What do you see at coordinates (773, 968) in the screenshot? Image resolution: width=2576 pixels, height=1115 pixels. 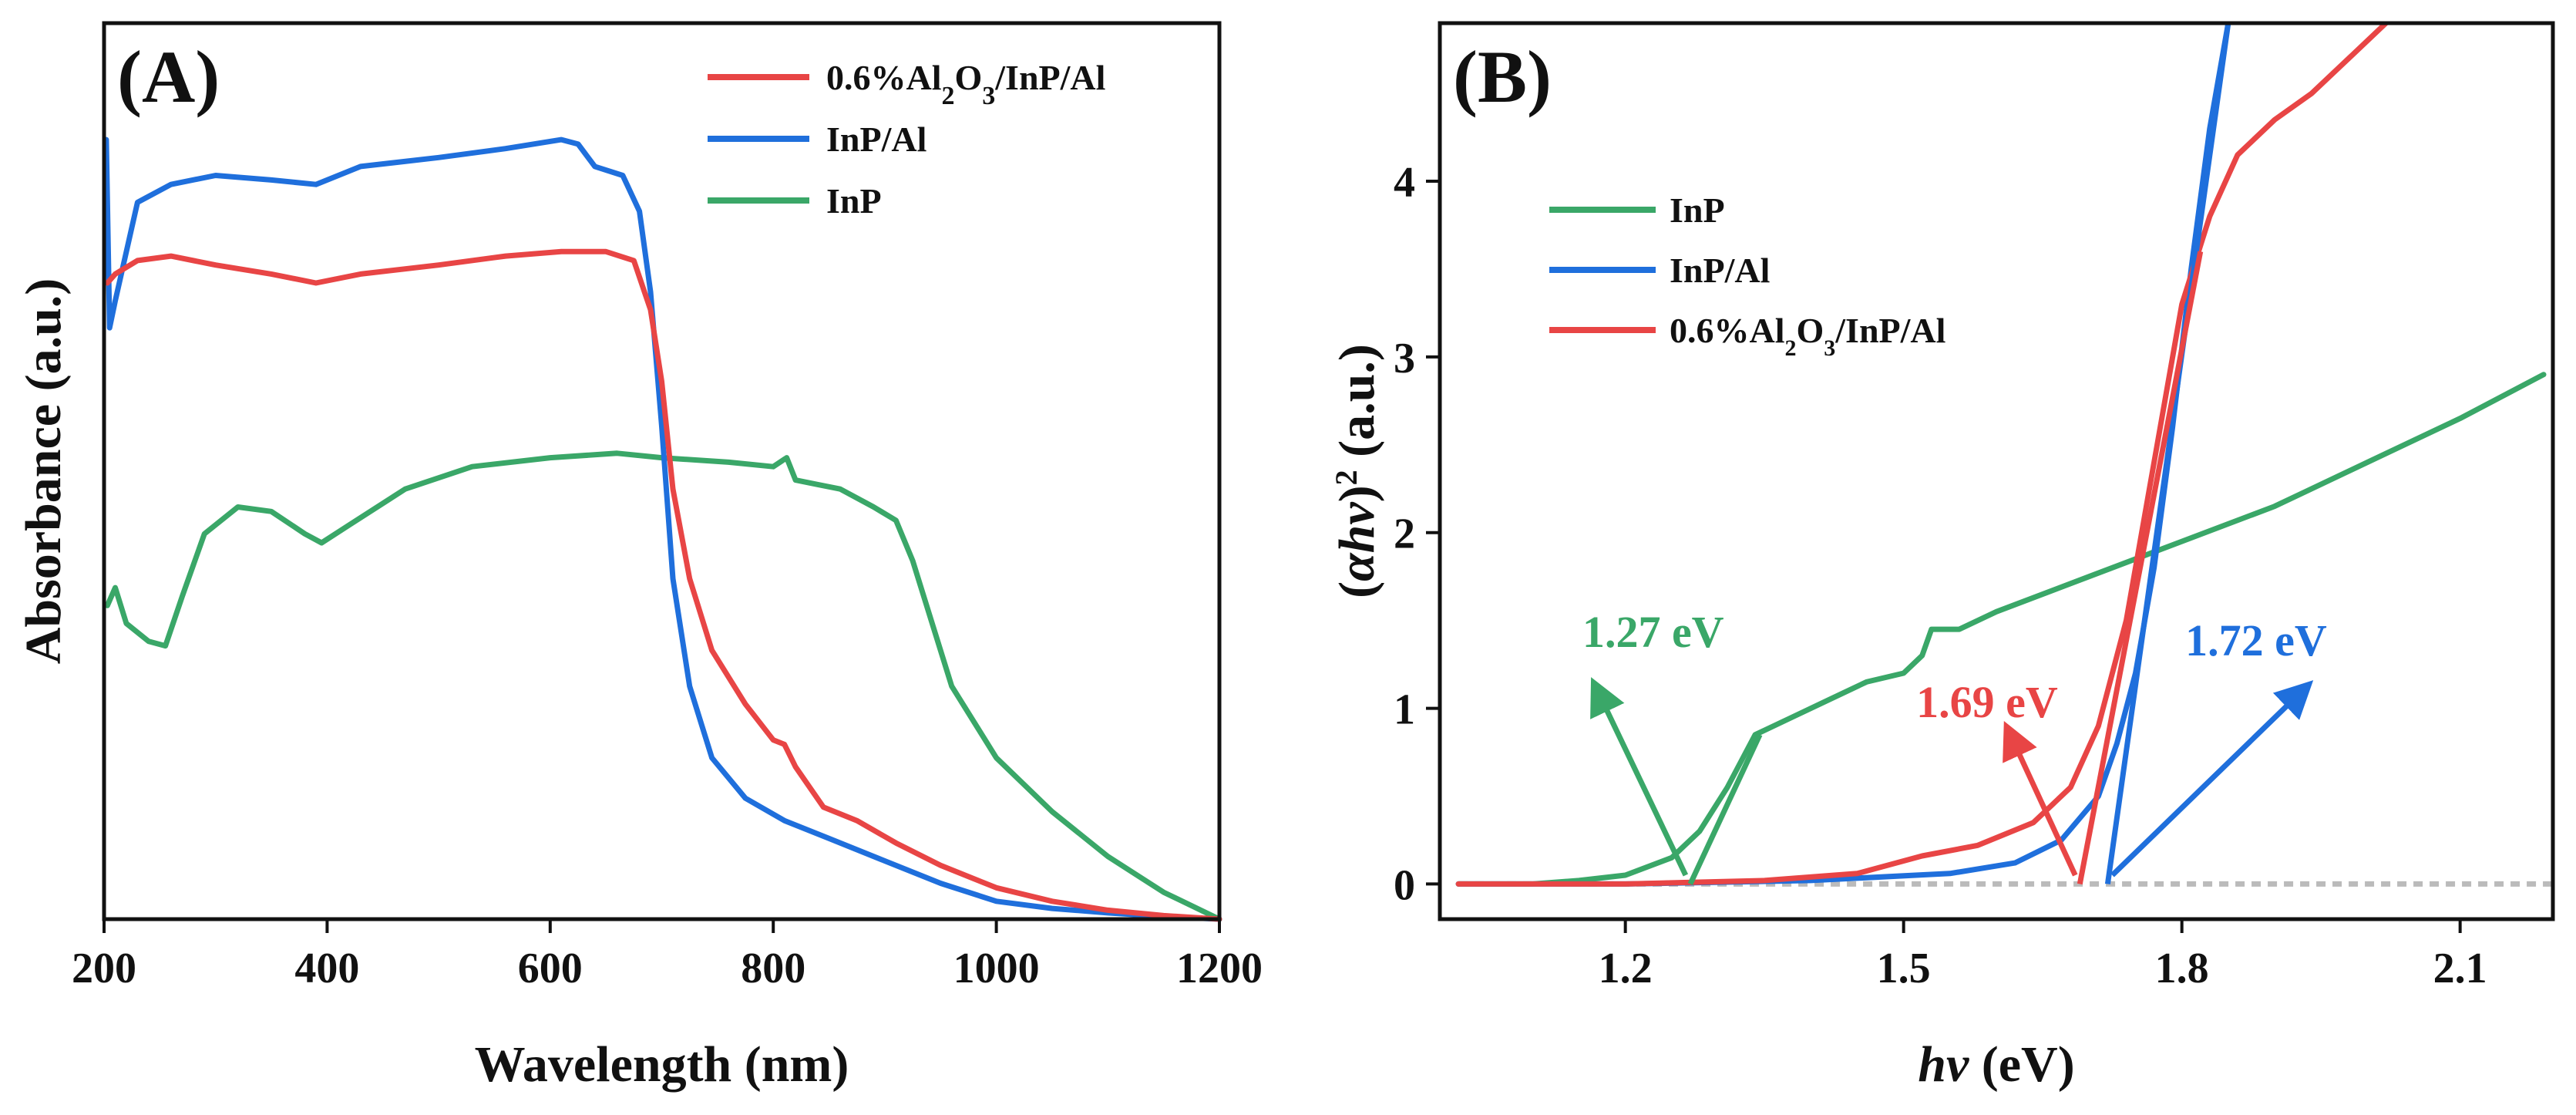 I see `x-tick-label-a-3: 800` at bounding box center [773, 968].